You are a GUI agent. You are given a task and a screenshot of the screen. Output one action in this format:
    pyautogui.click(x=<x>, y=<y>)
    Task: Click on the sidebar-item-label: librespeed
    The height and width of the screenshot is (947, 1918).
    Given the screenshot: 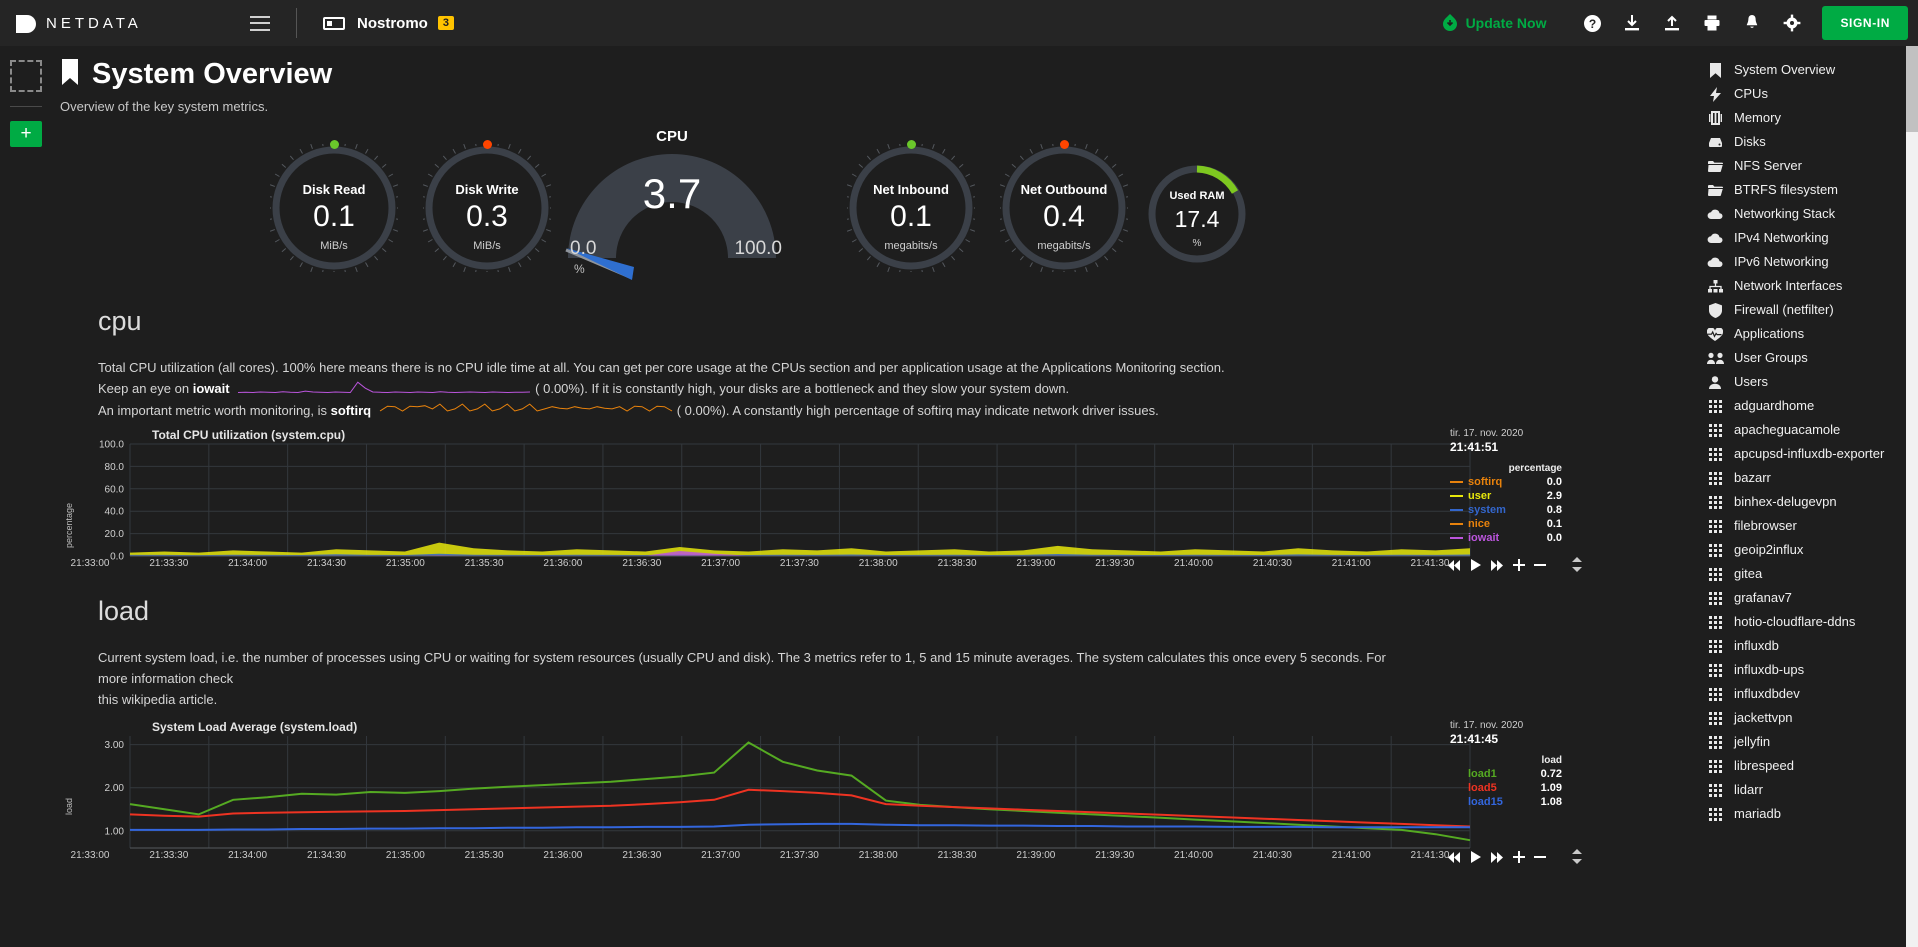 What is the action you would take?
    pyautogui.click(x=1764, y=765)
    